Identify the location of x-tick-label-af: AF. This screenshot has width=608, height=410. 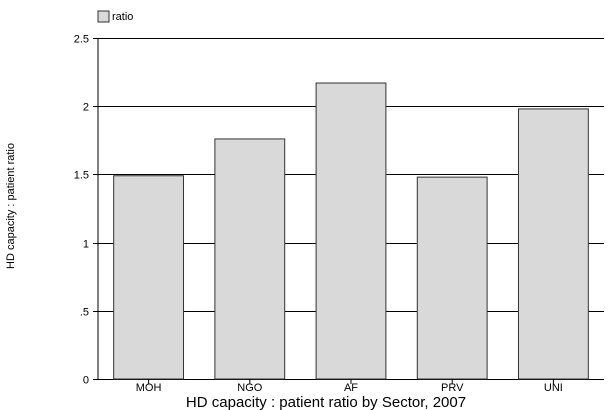
(351, 388).